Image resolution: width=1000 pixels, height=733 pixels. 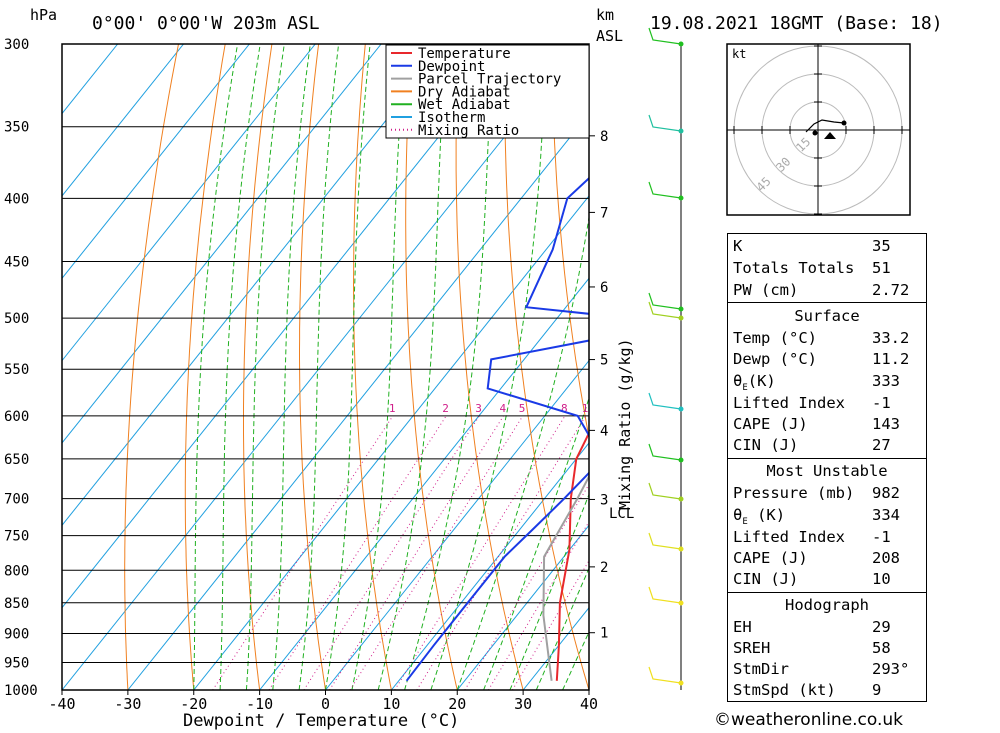 What do you see at coordinates (827, 316) in the screenshot?
I see `surface-heading: Surface` at bounding box center [827, 316].